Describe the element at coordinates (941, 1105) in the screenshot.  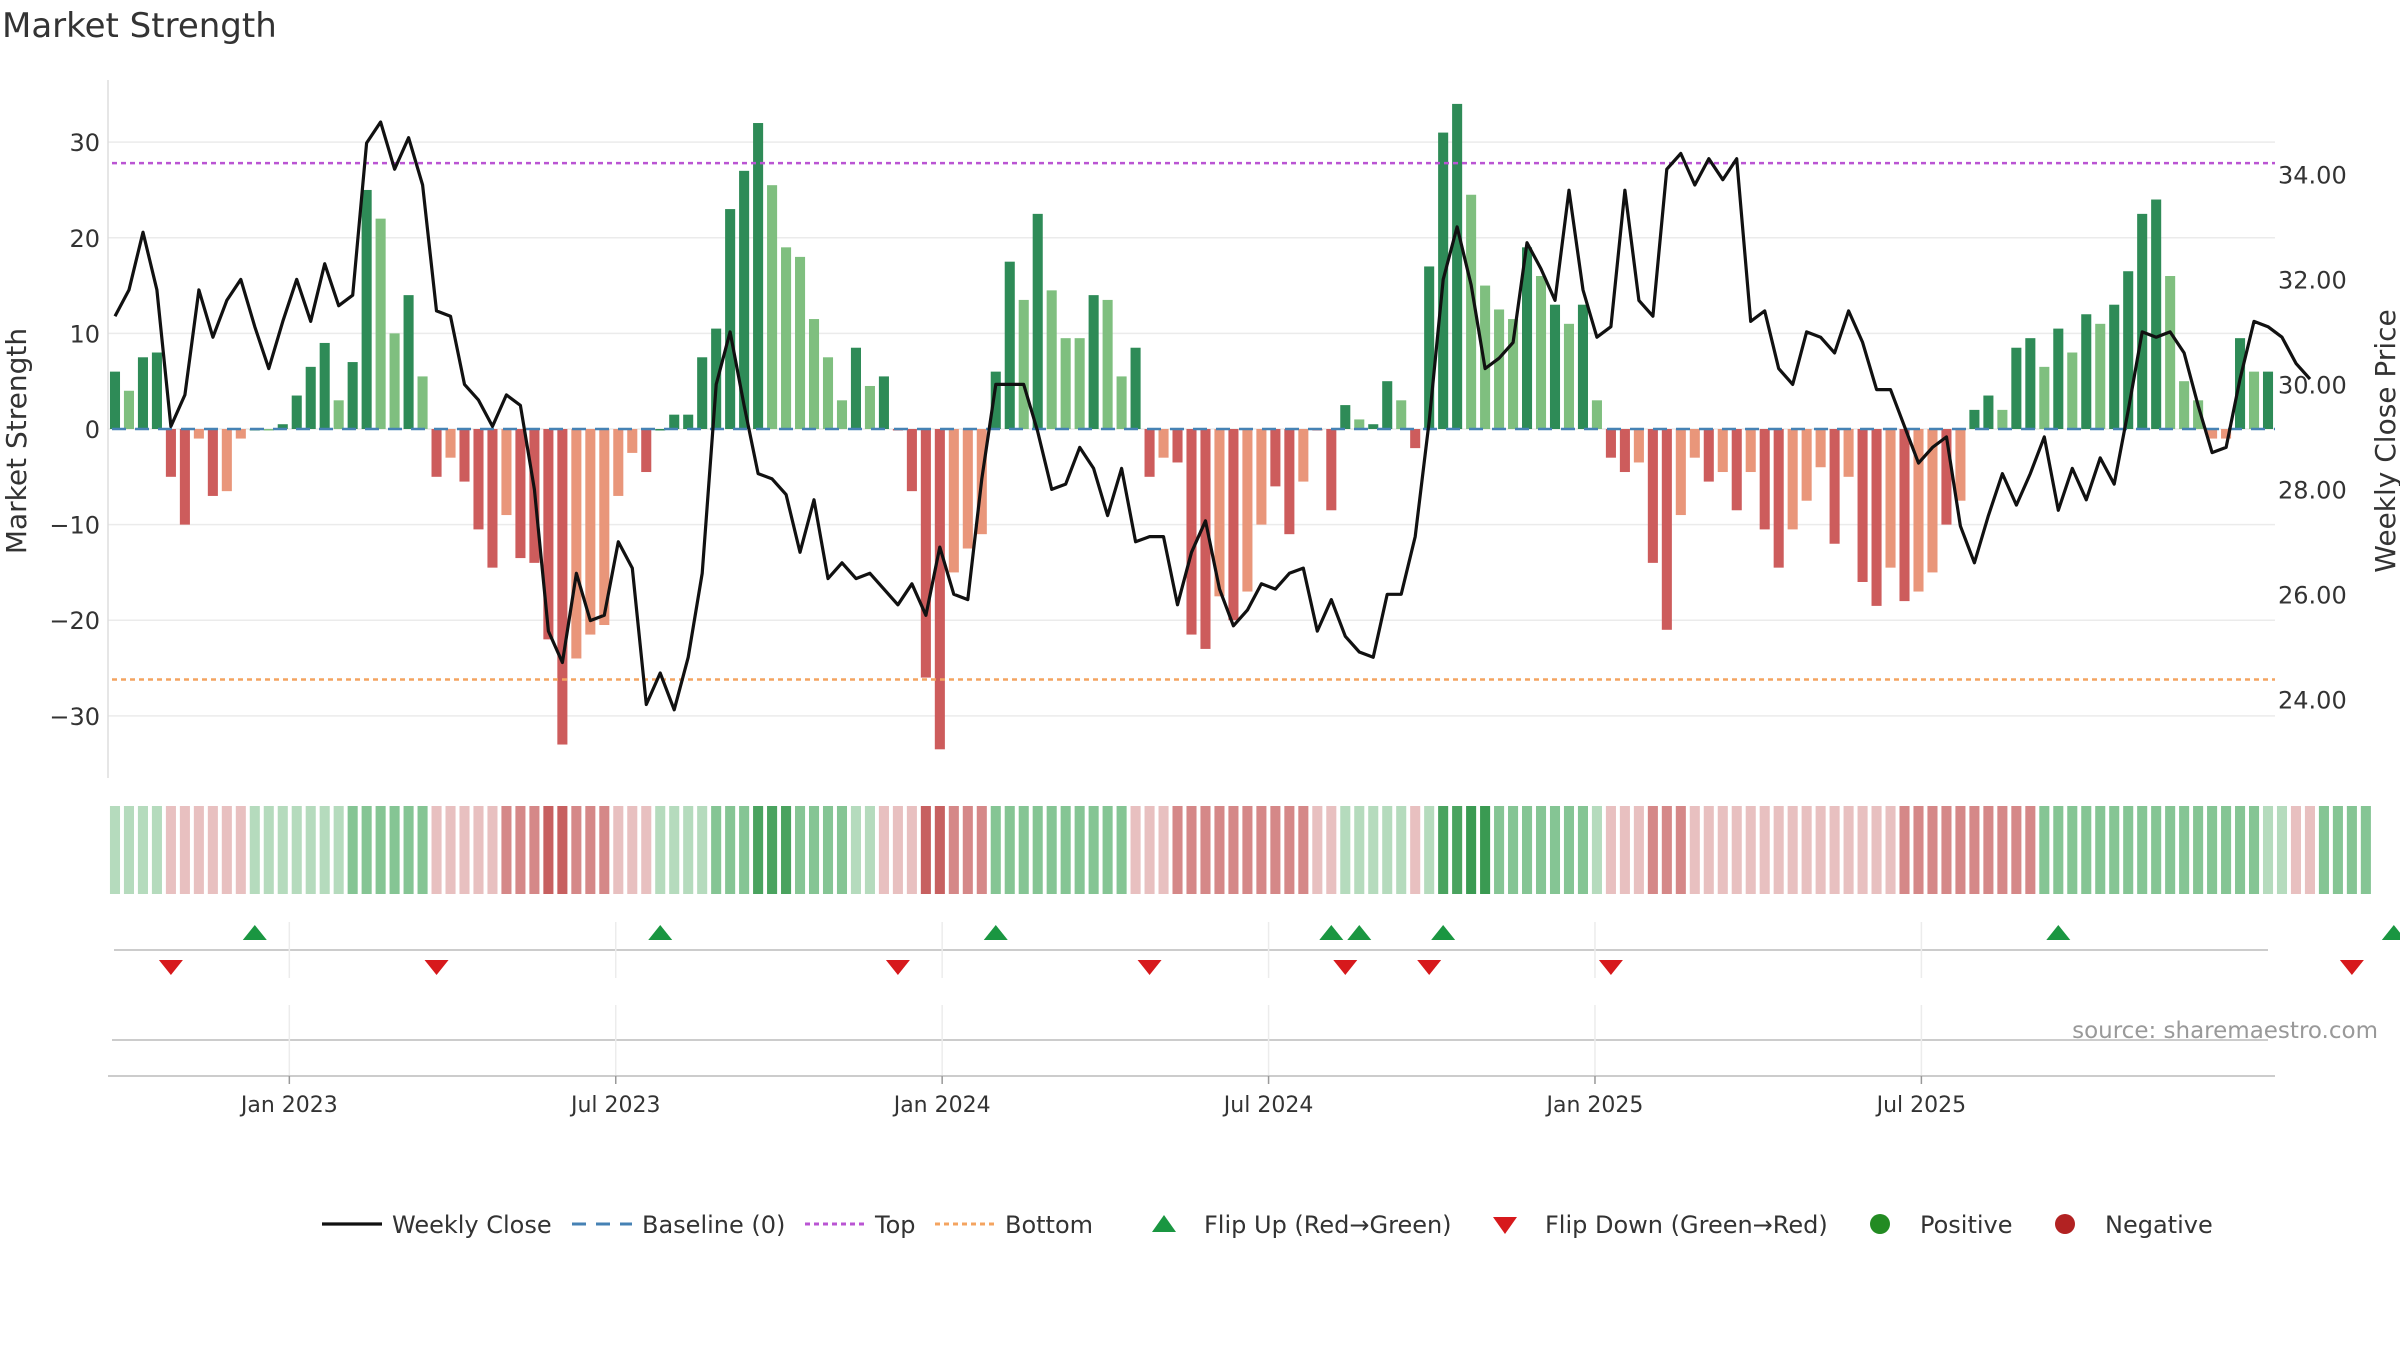
I see `x-tick-label: Jan 2024` at that location.